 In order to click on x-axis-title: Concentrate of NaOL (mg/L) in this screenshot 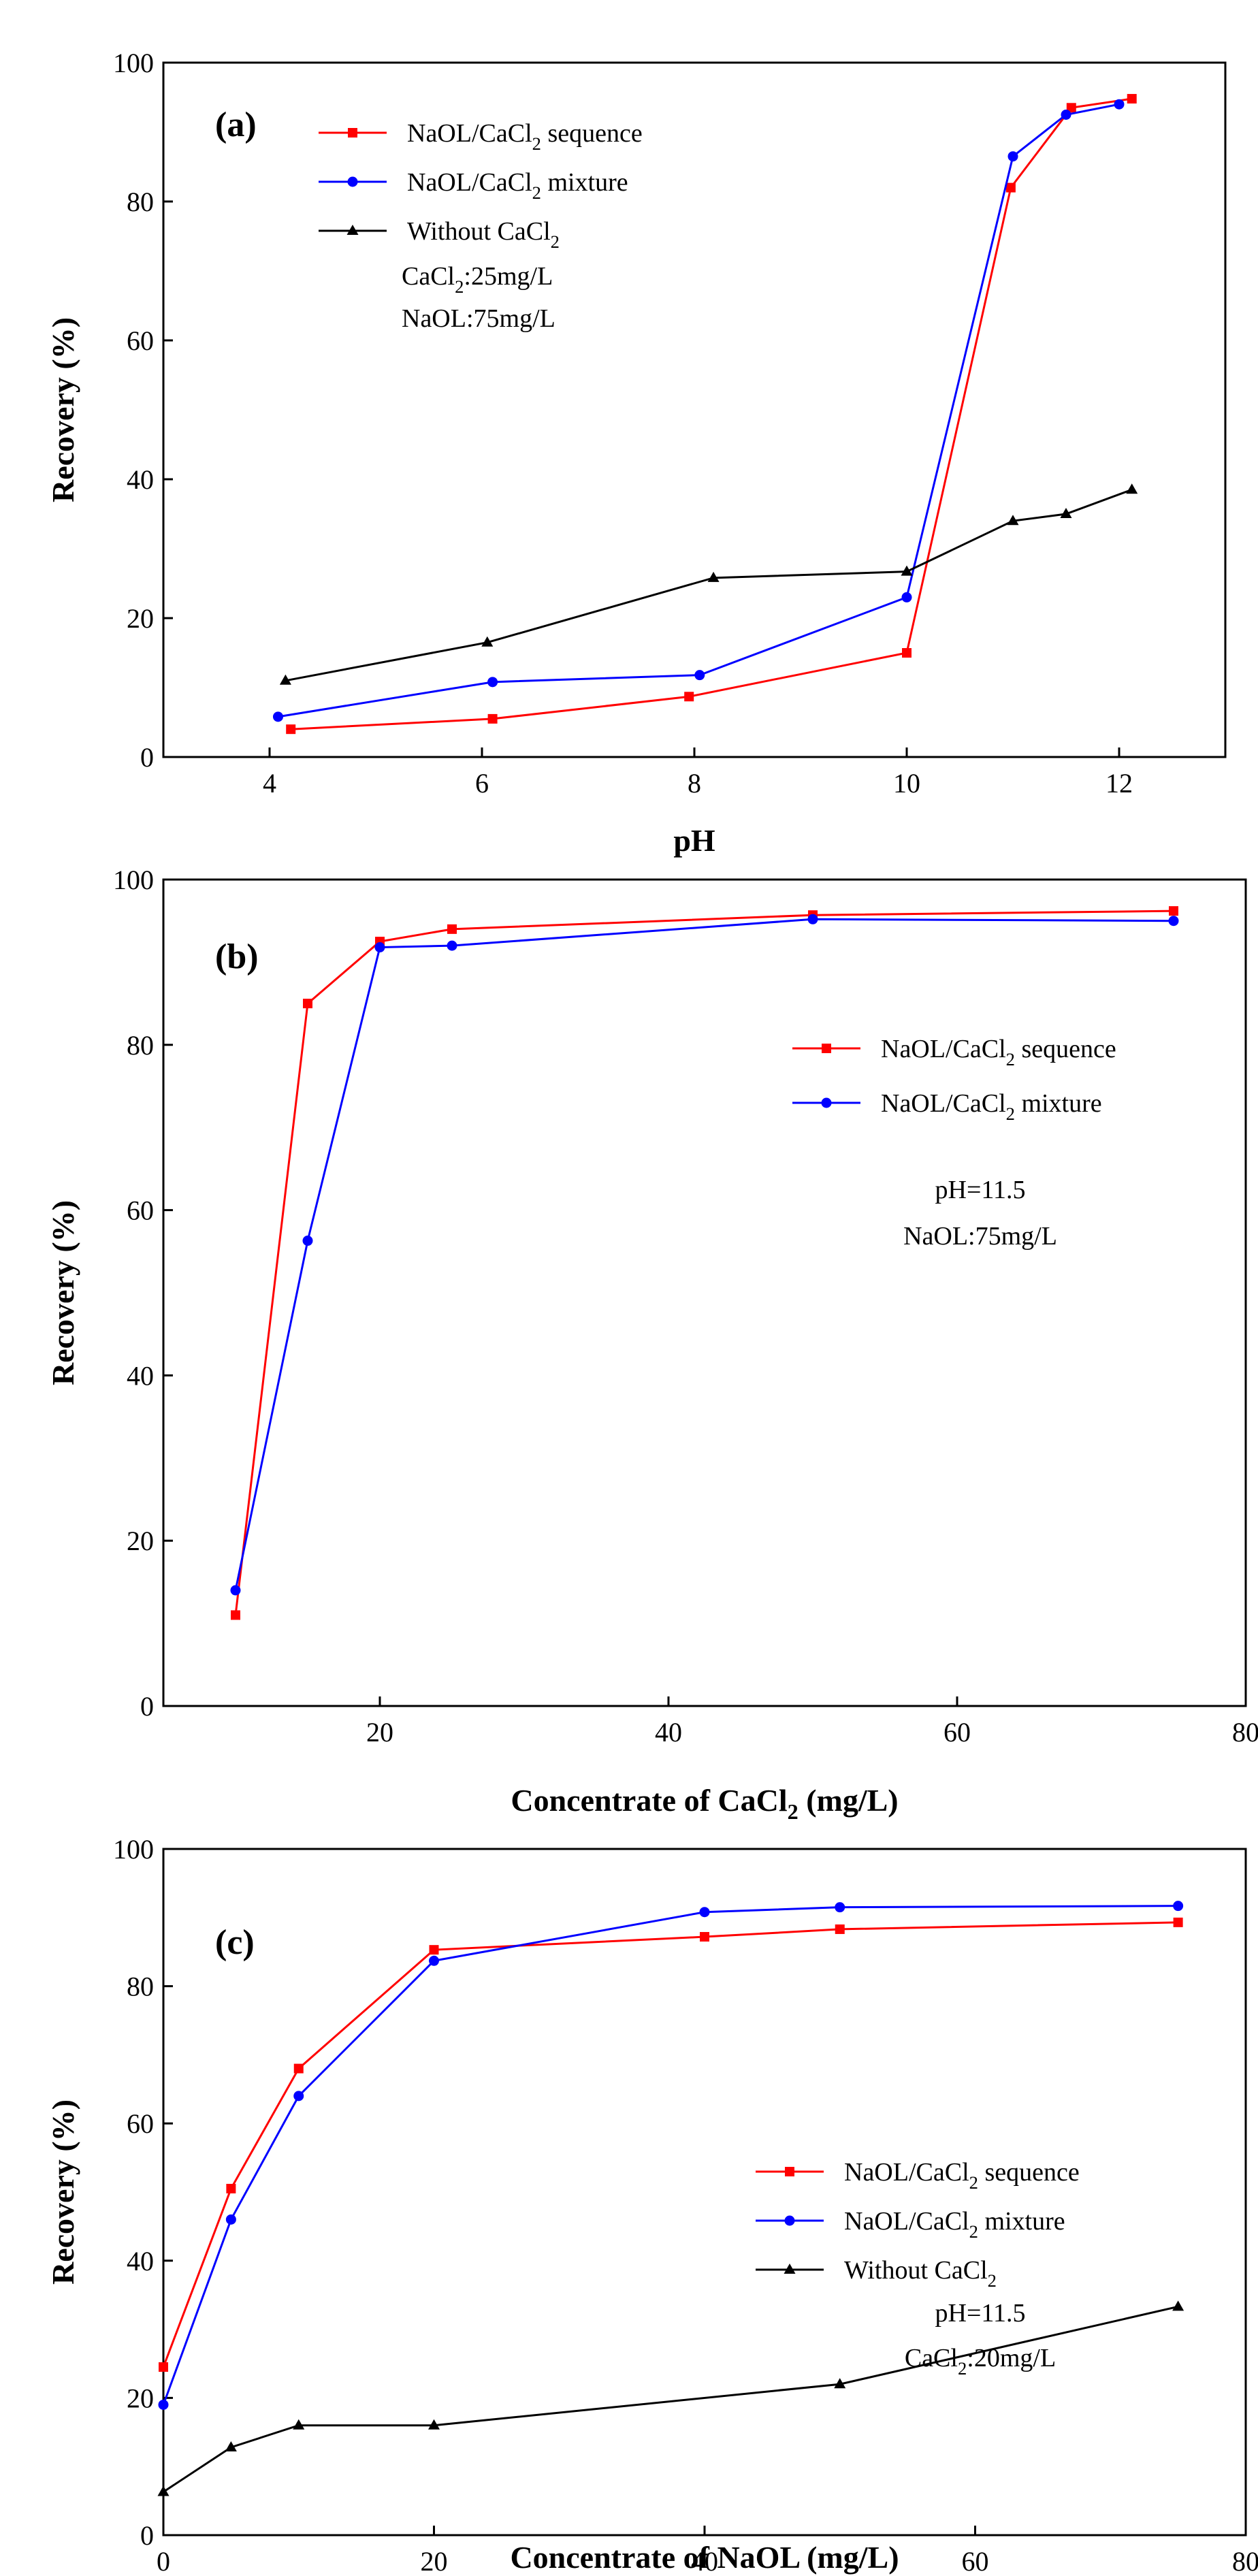, I will do `click(704, 2557)`.